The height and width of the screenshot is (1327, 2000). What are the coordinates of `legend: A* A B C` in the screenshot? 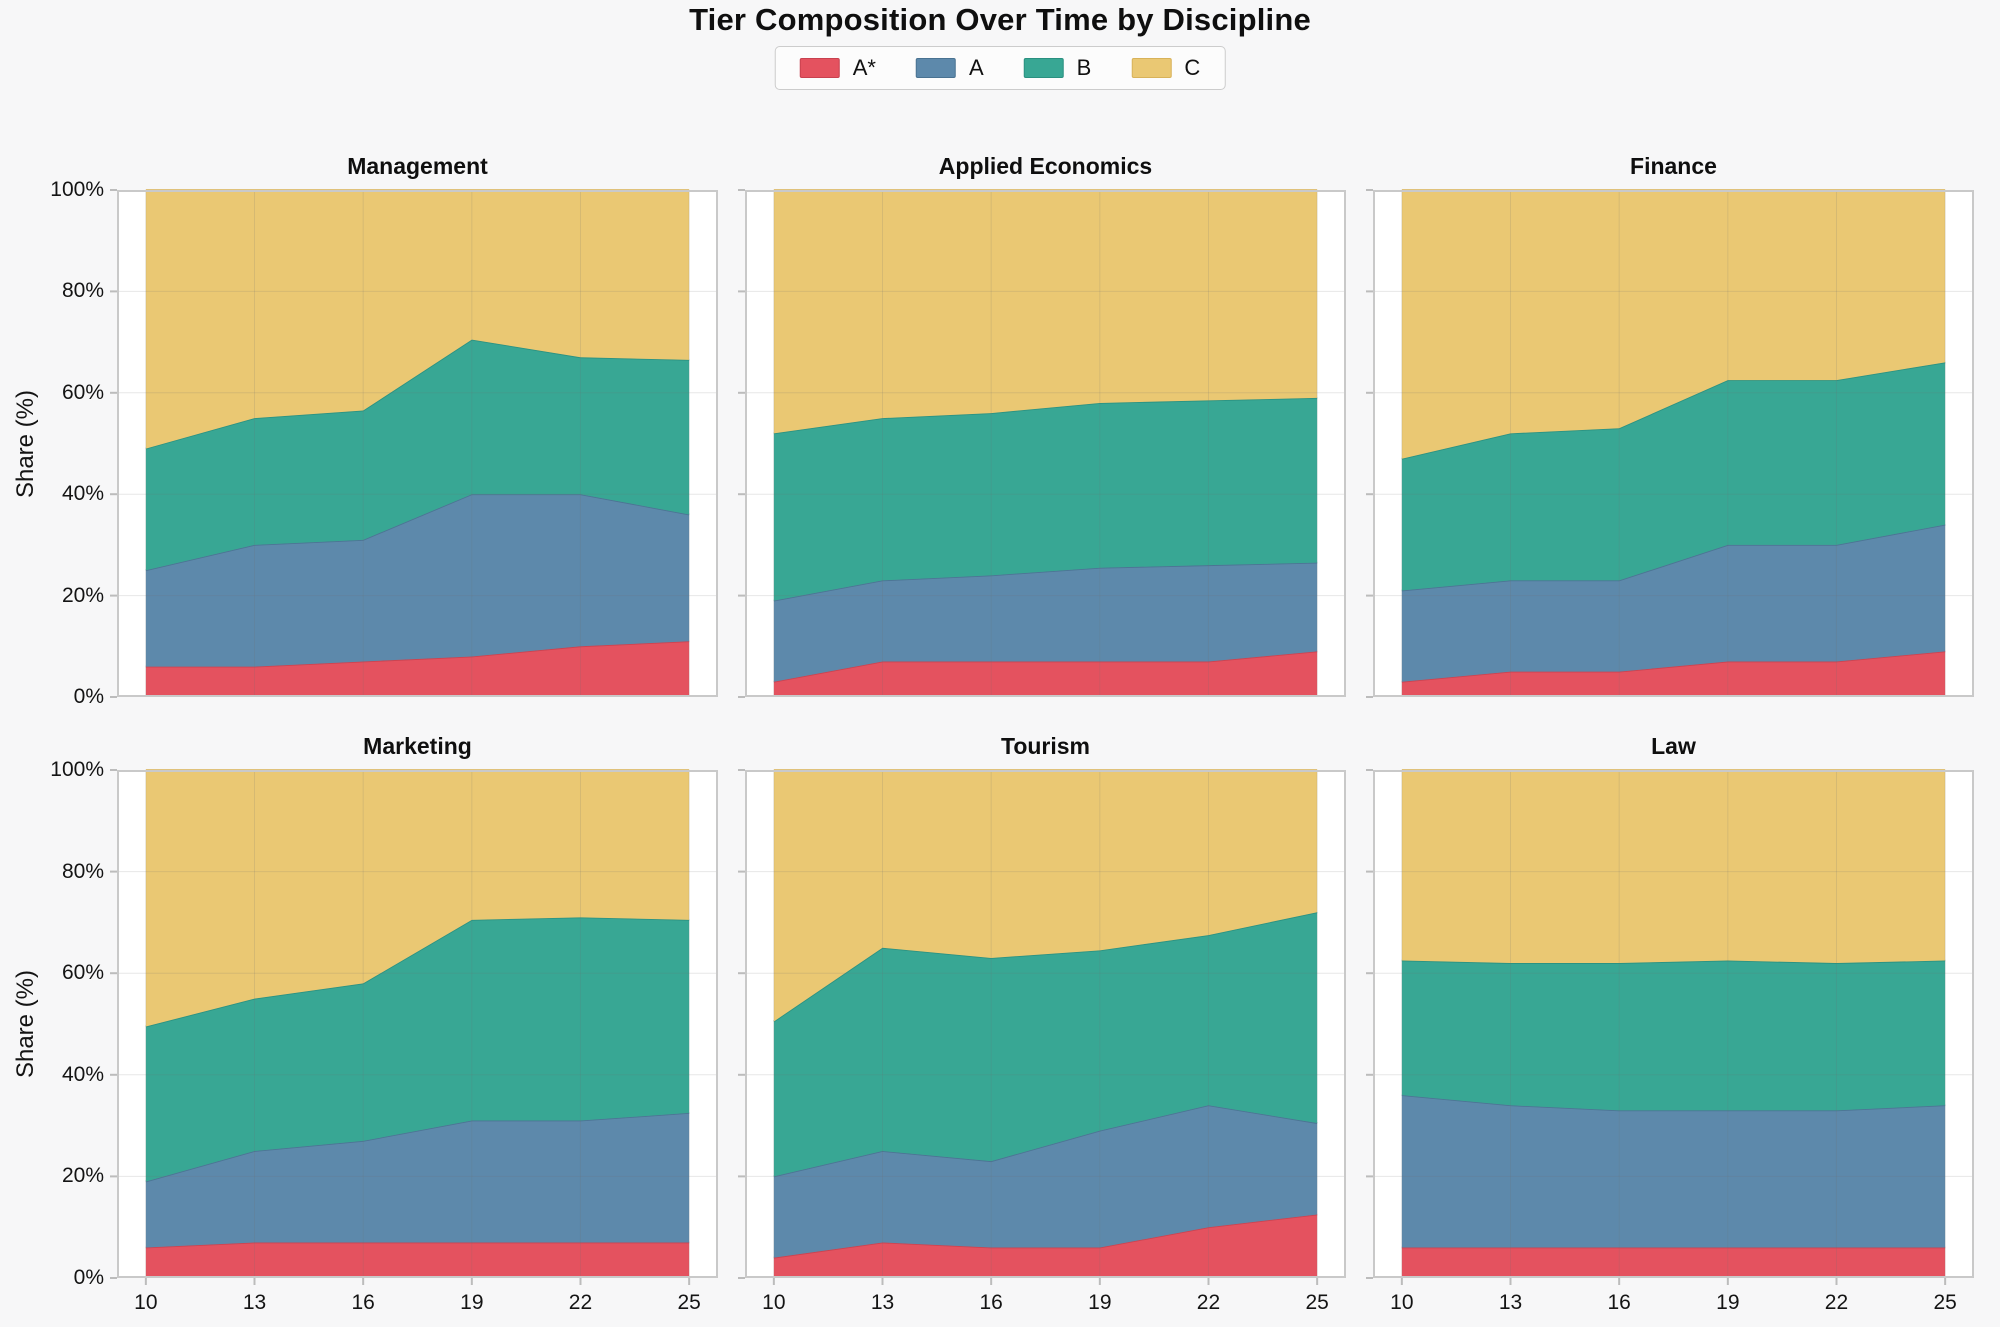 It's located at (1000, 68).